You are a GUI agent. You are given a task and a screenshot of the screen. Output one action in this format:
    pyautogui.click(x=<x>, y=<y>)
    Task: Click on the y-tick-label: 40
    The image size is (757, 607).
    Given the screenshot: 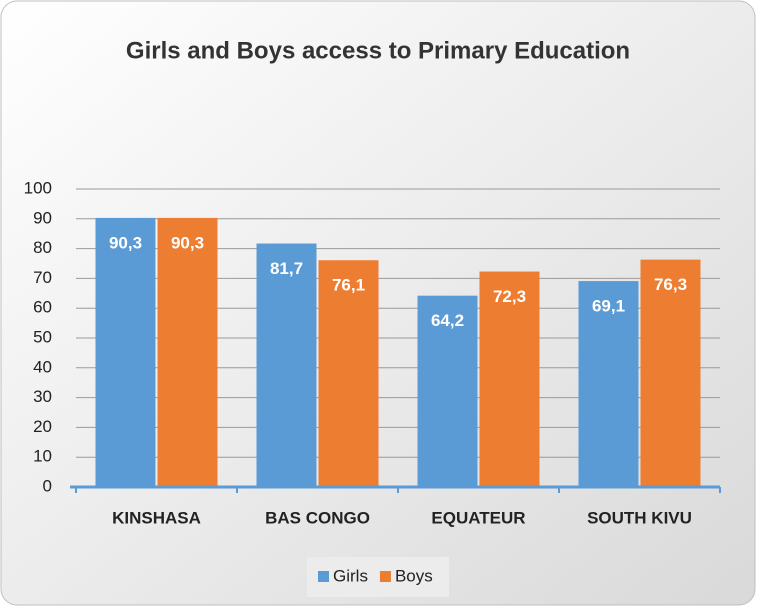 What is the action you would take?
    pyautogui.click(x=42, y=366)
    